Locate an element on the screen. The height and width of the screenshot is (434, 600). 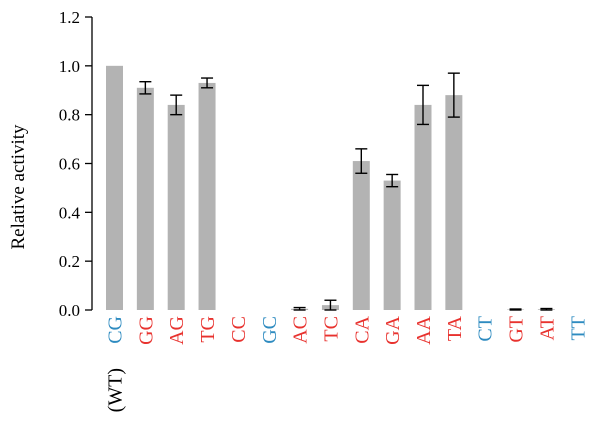
x-tick-label: TC is located at coordinates (331, 329).